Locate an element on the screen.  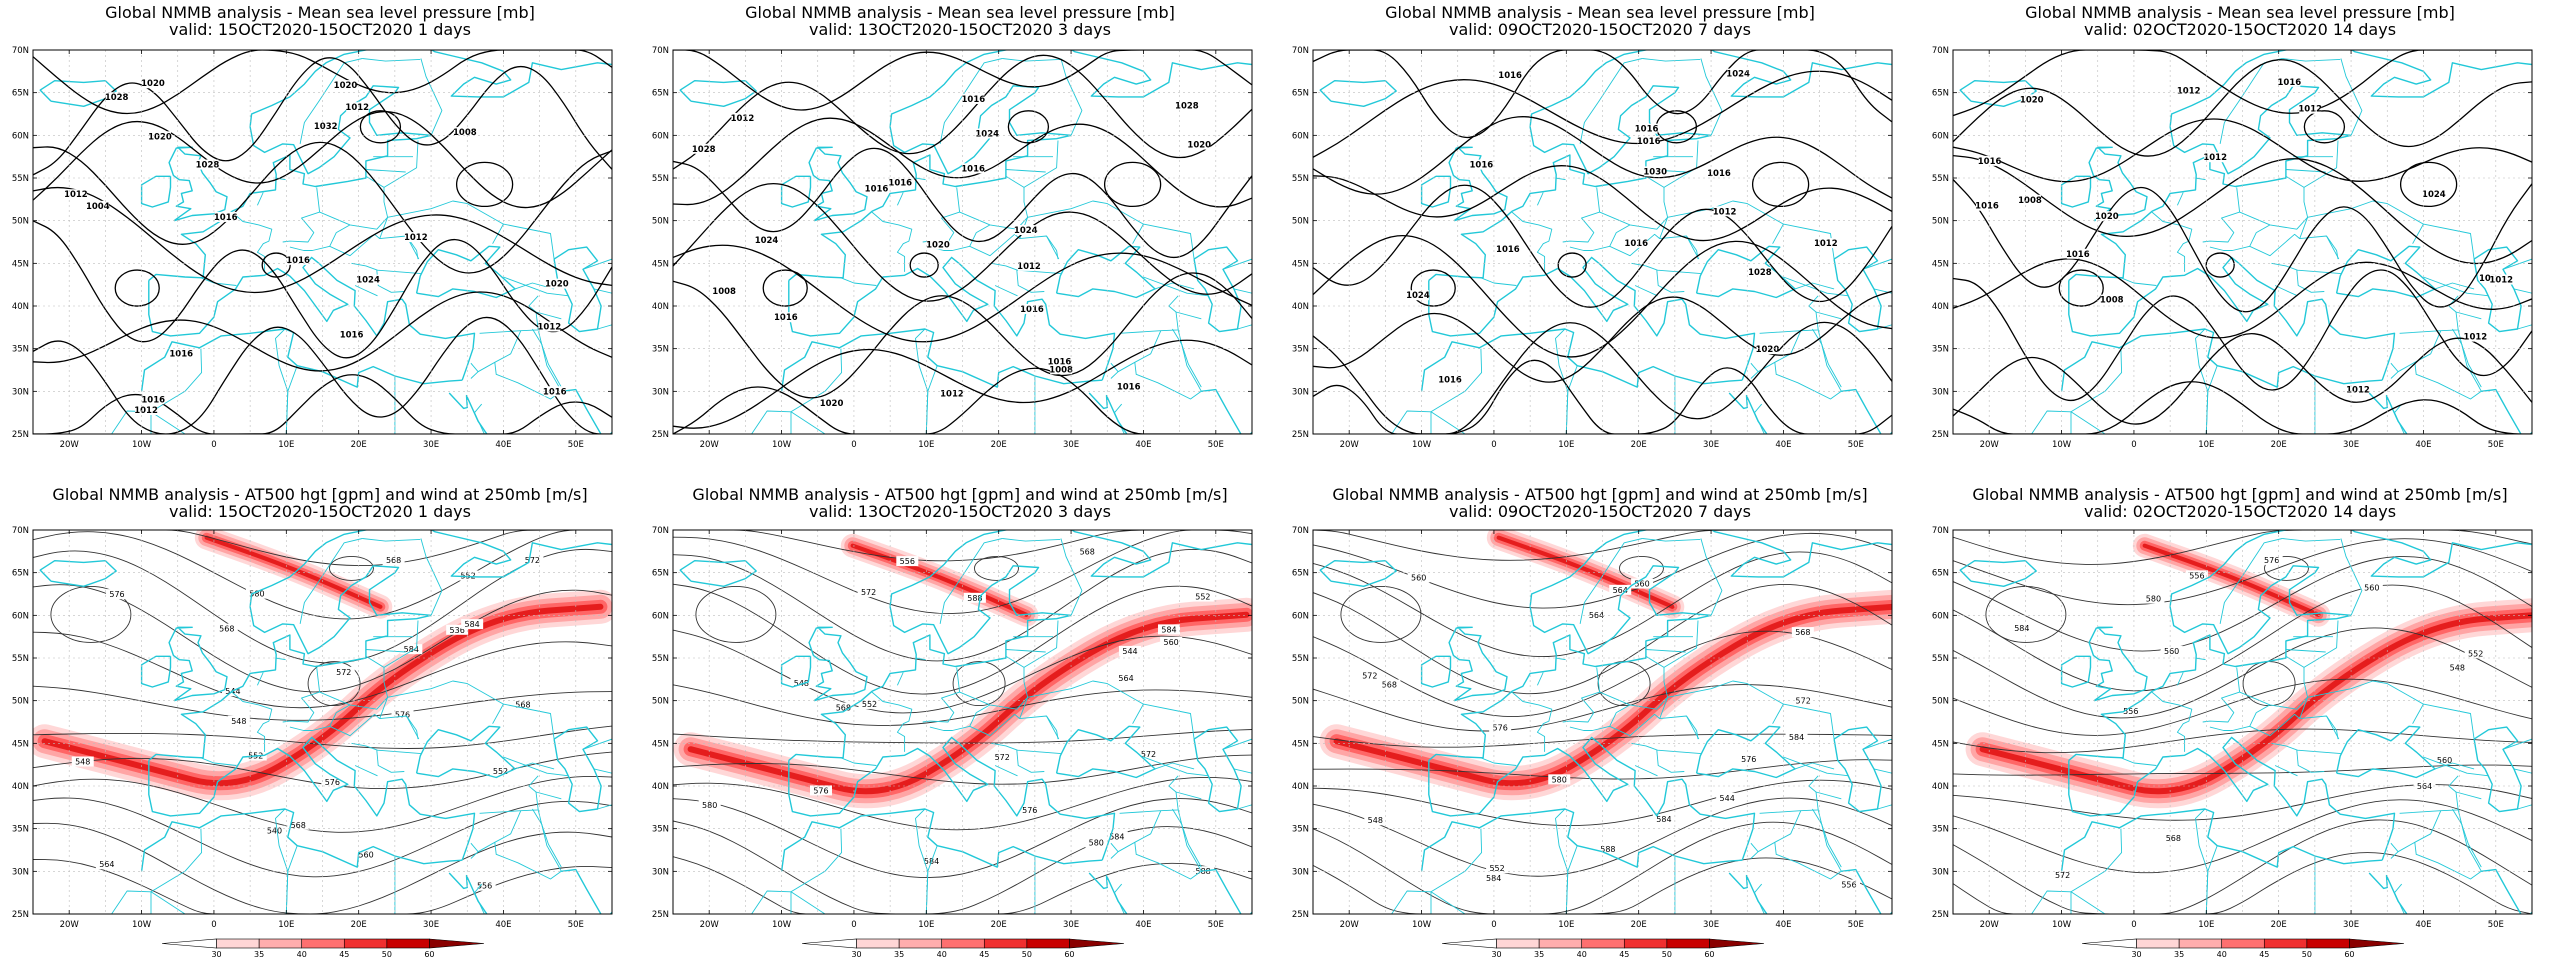
lat-tick-label: 60N is located at coordinates (20, 136).